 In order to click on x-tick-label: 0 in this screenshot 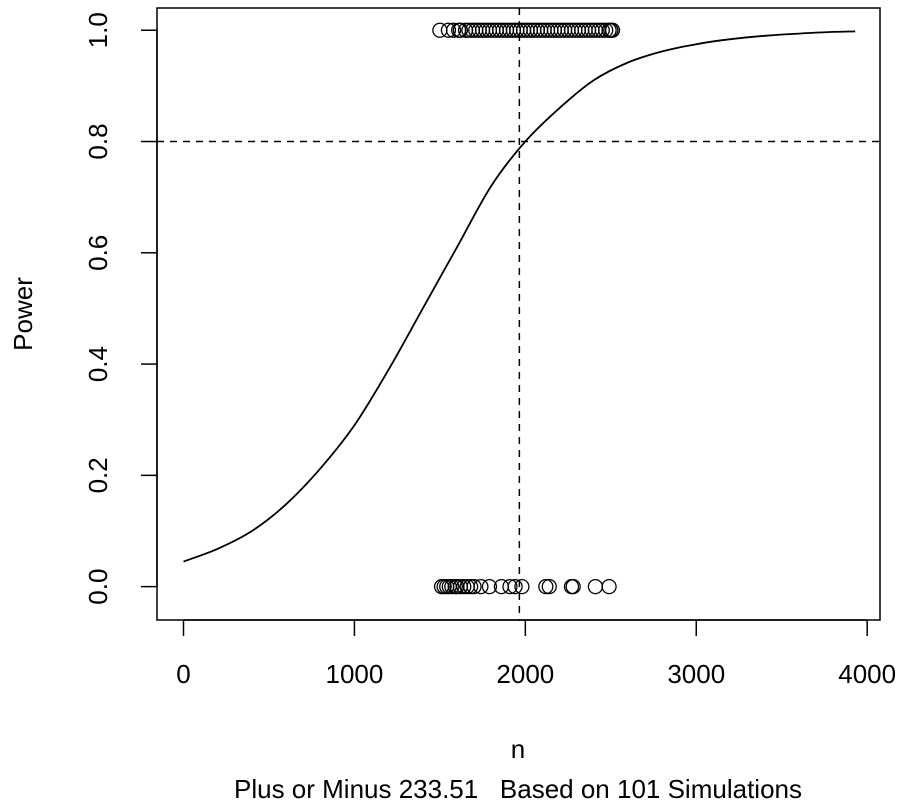, I will do `click(183, 674)`.